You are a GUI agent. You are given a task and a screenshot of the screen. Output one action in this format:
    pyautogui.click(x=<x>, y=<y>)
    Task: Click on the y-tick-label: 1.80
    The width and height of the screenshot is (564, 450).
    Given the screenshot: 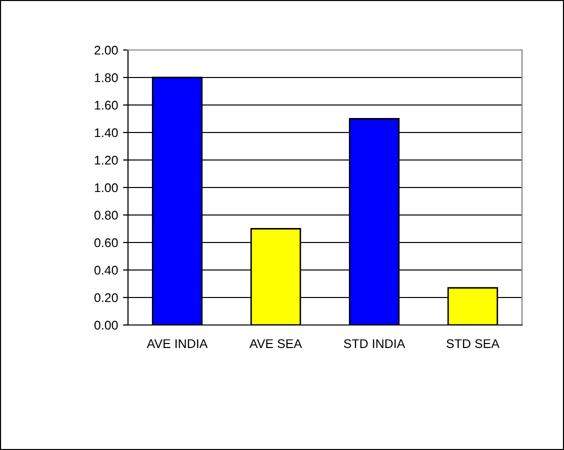 What is the action you would take?
    pyautogui.click(x=106, y=77)
    